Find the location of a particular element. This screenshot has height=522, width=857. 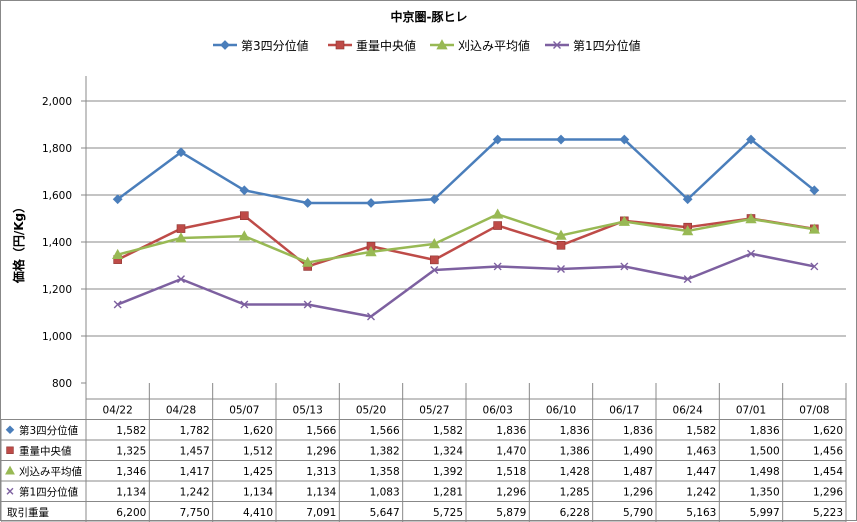

y-tick-label: 1,200 is located at coordinates (57, 290).